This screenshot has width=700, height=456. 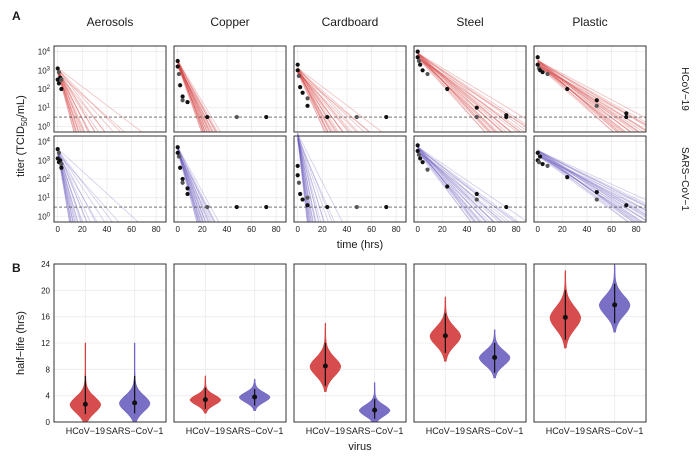 What do you see at coordinates (48, 396) in the screenshot?
I see `y-tick-label: 4` at bounding box center [48, 396].